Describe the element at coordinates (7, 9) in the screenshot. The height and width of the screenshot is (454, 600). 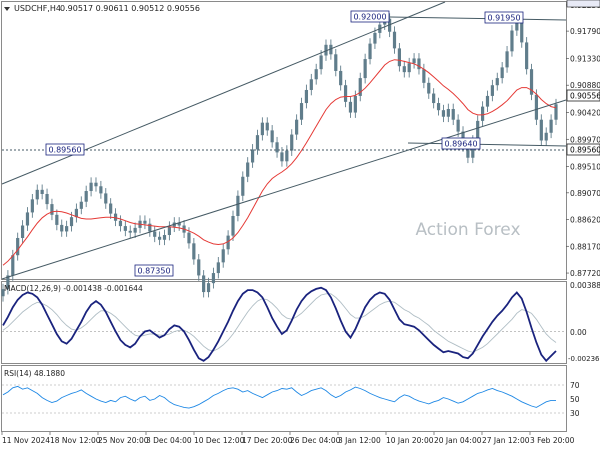
I see `dropdown-triangle-icon` at that location.